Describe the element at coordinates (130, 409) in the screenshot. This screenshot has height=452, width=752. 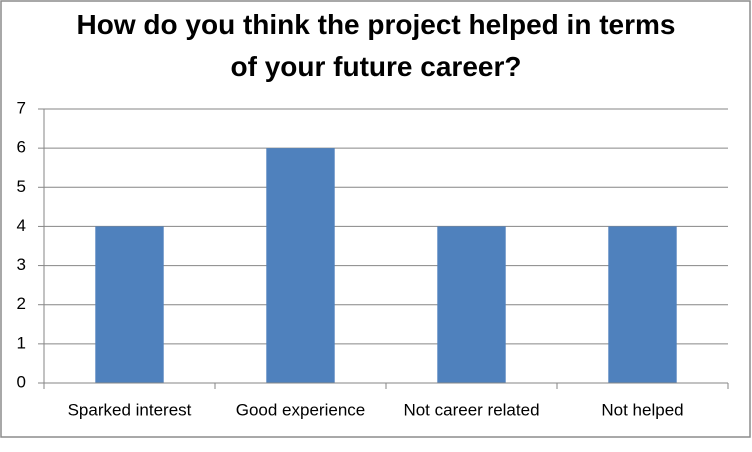
I see `x-tick-label: Sparked interest` at that location.